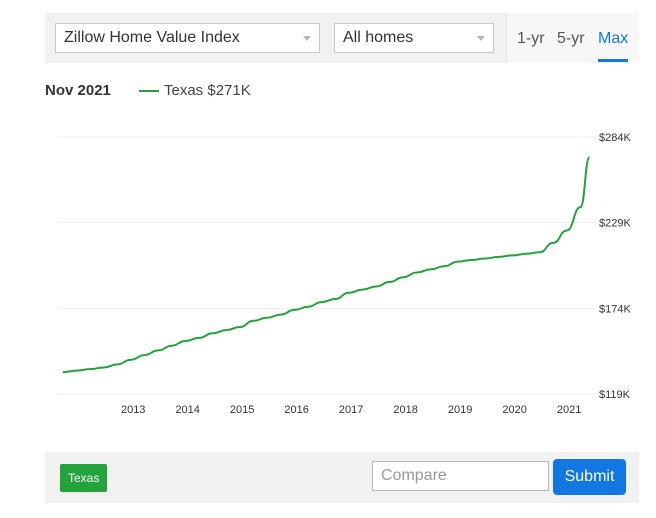  Describe the element at coordinates (187, 410) in the screenshot. I see `x-tick-label: 2014` at that location.